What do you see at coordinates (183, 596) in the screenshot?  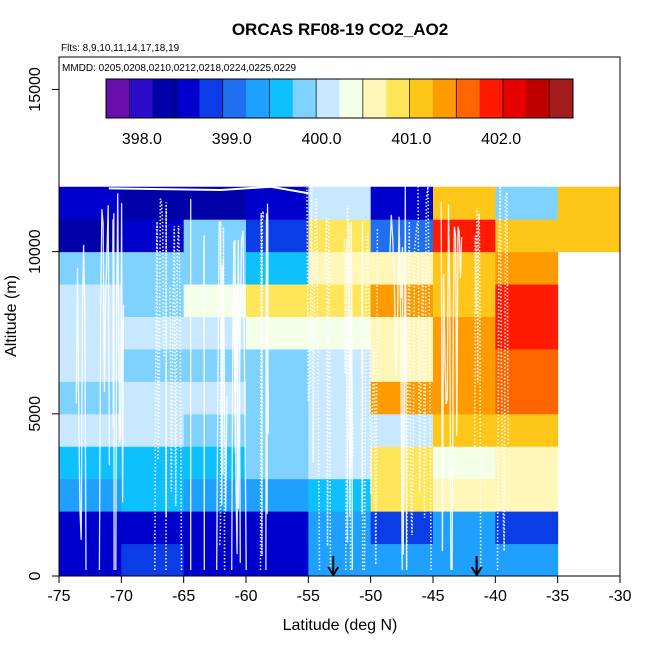 I see `x-tick-label: -65` at bounding box center [183, 596].